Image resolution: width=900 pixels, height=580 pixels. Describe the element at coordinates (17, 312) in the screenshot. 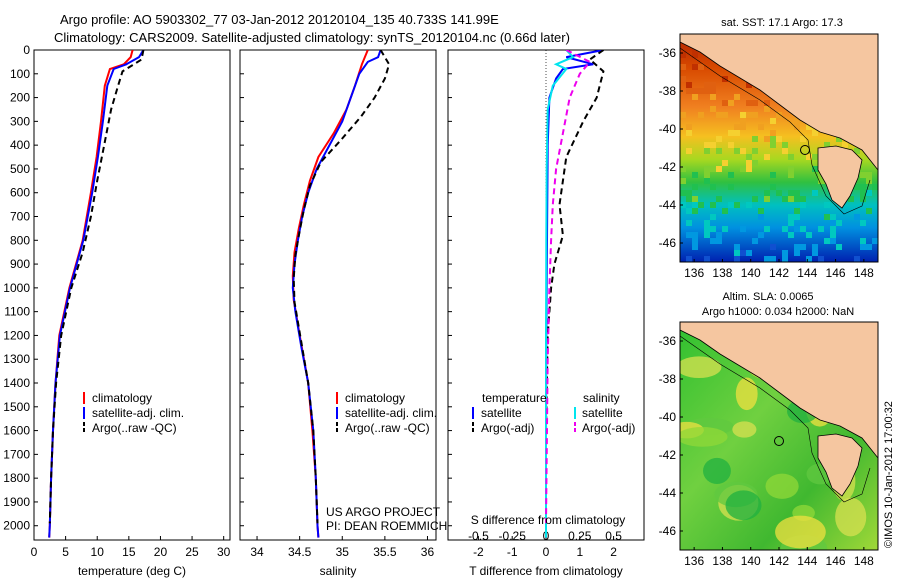

I see `depth-tick-label: 1100` at that location.